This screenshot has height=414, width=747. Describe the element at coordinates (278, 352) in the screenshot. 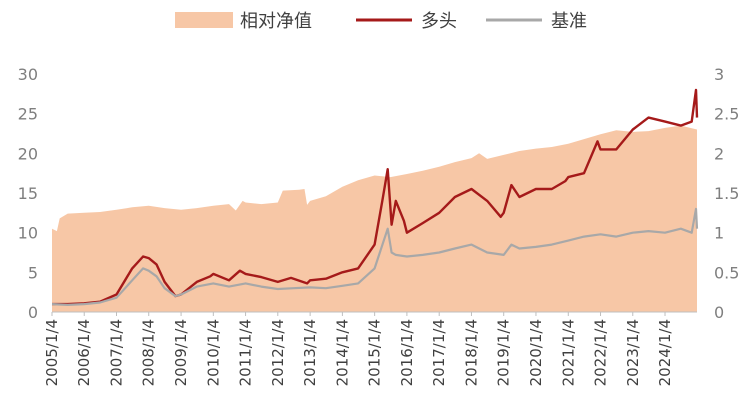

I see `x-tick-label: 2012/1/4` at that location.